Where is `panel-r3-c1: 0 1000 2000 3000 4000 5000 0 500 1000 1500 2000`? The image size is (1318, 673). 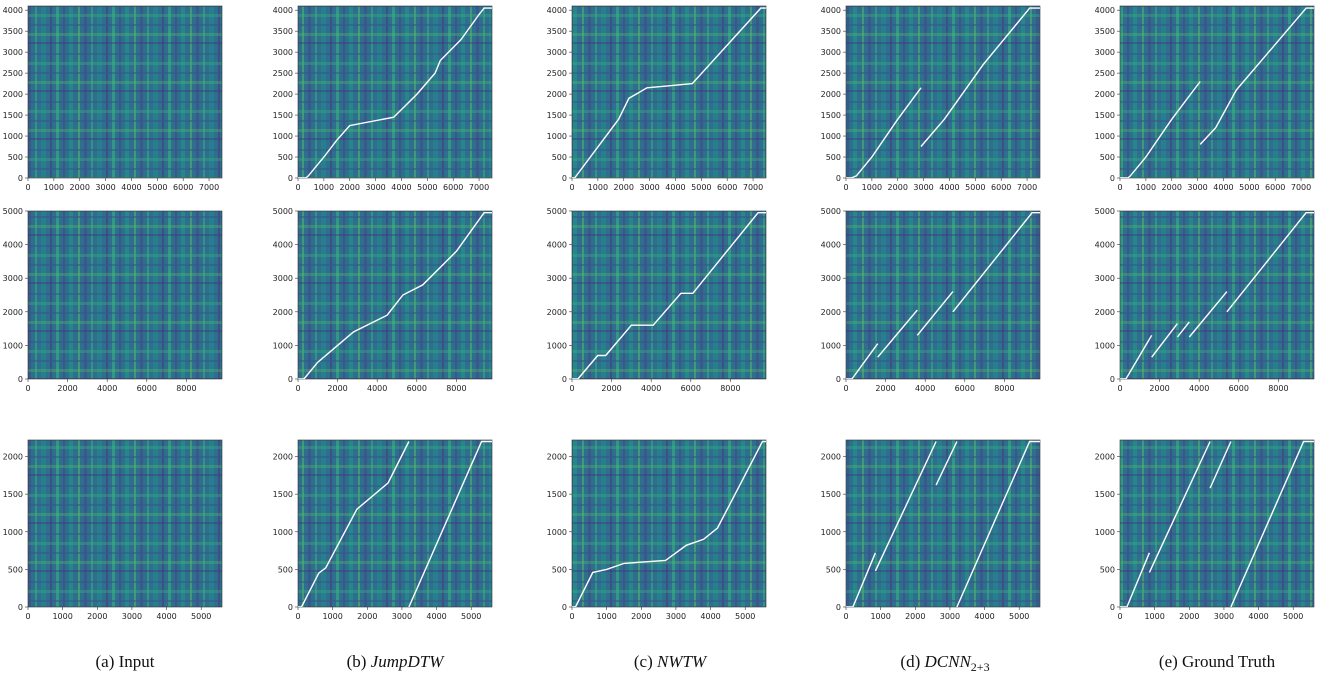 panel-r3-c1: 0 1000 2000 3000 4000 5000 0 500 1000 1500 2000 is located at coordinates (113, 530).